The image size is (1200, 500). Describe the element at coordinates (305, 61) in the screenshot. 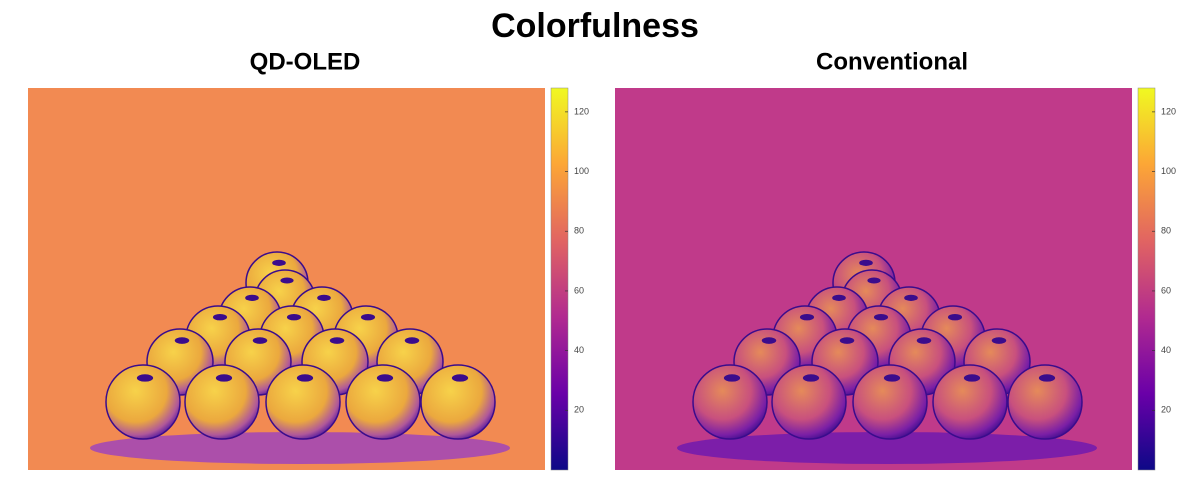

I see `panel-title: QD-OLED` at that location.